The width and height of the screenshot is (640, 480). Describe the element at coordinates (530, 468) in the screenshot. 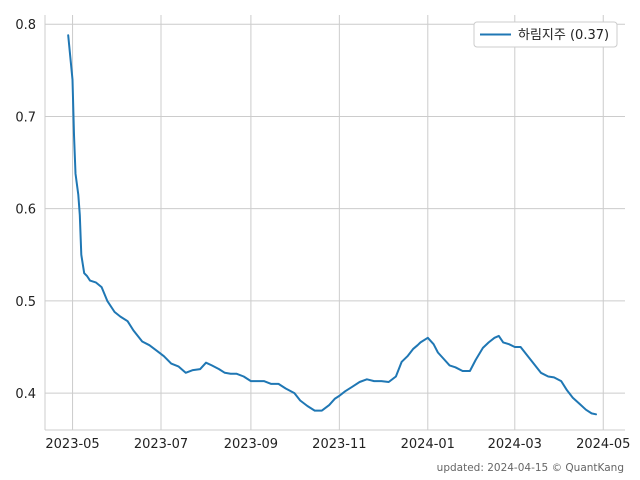

I see `footer-updated-text: updated: 2024-04-15 © QuantKang` at that location.